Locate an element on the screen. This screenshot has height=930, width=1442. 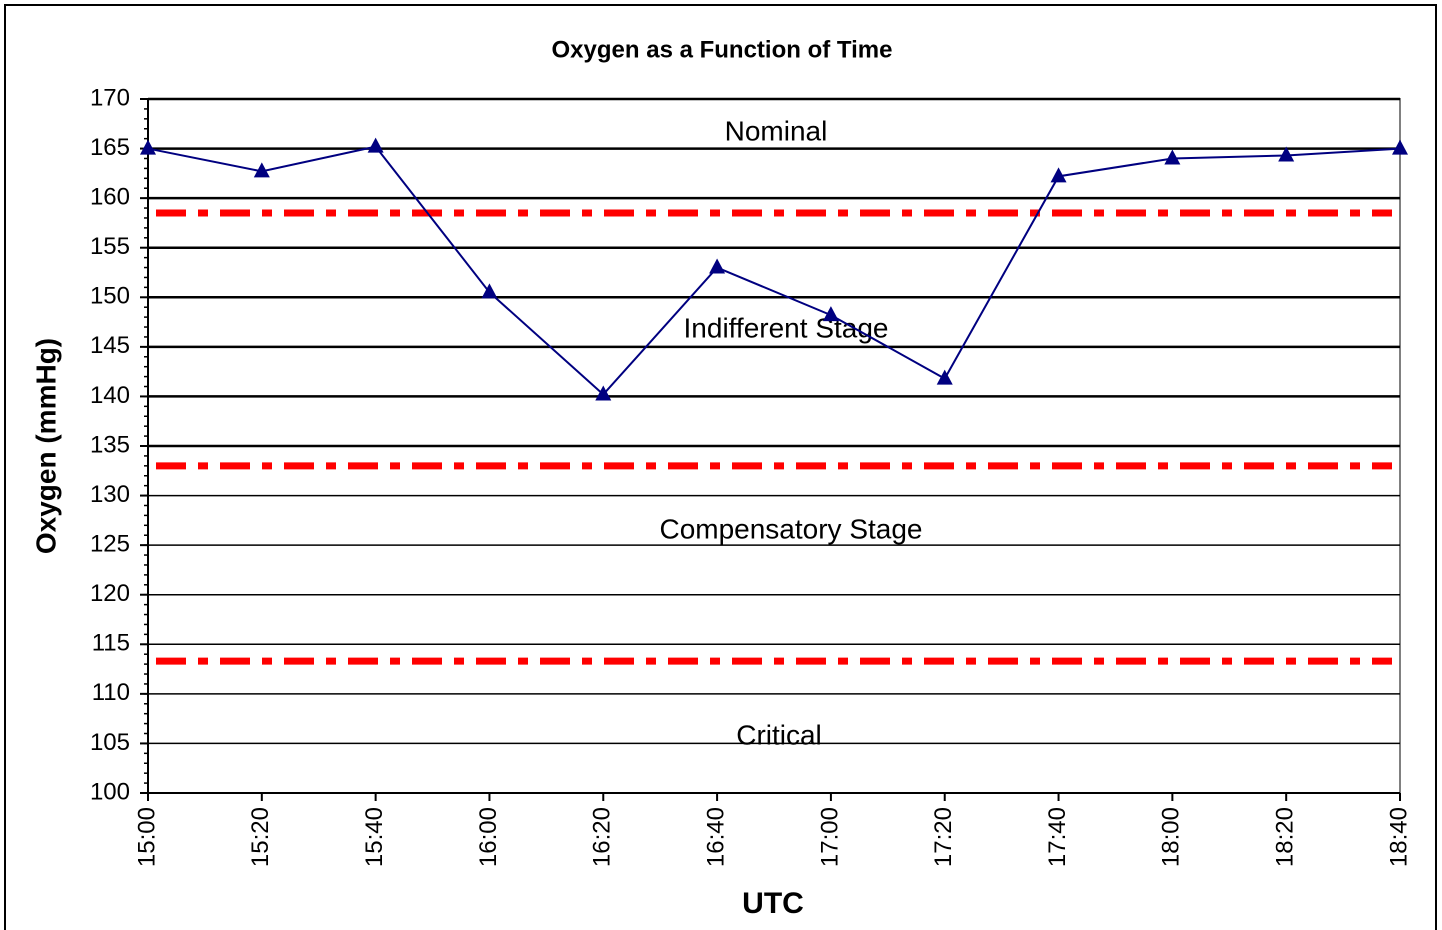
x-tick-label: 18:40 is located at coordinates (1398, 837).